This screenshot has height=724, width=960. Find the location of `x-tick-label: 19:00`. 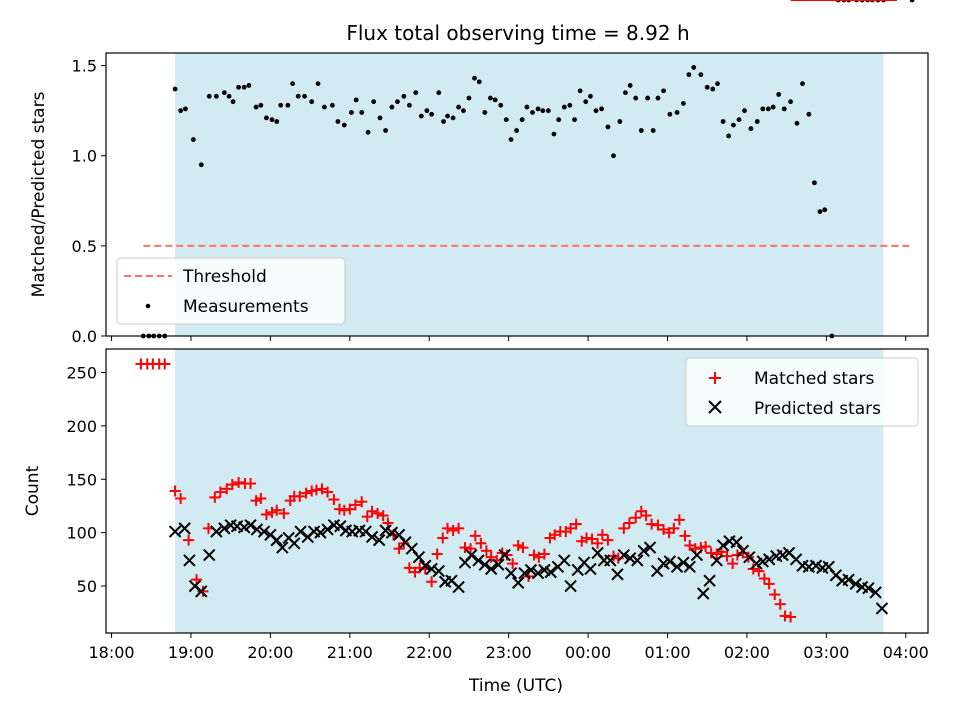

x-tick-label: 19:00 is located at coordinates (191, 652).